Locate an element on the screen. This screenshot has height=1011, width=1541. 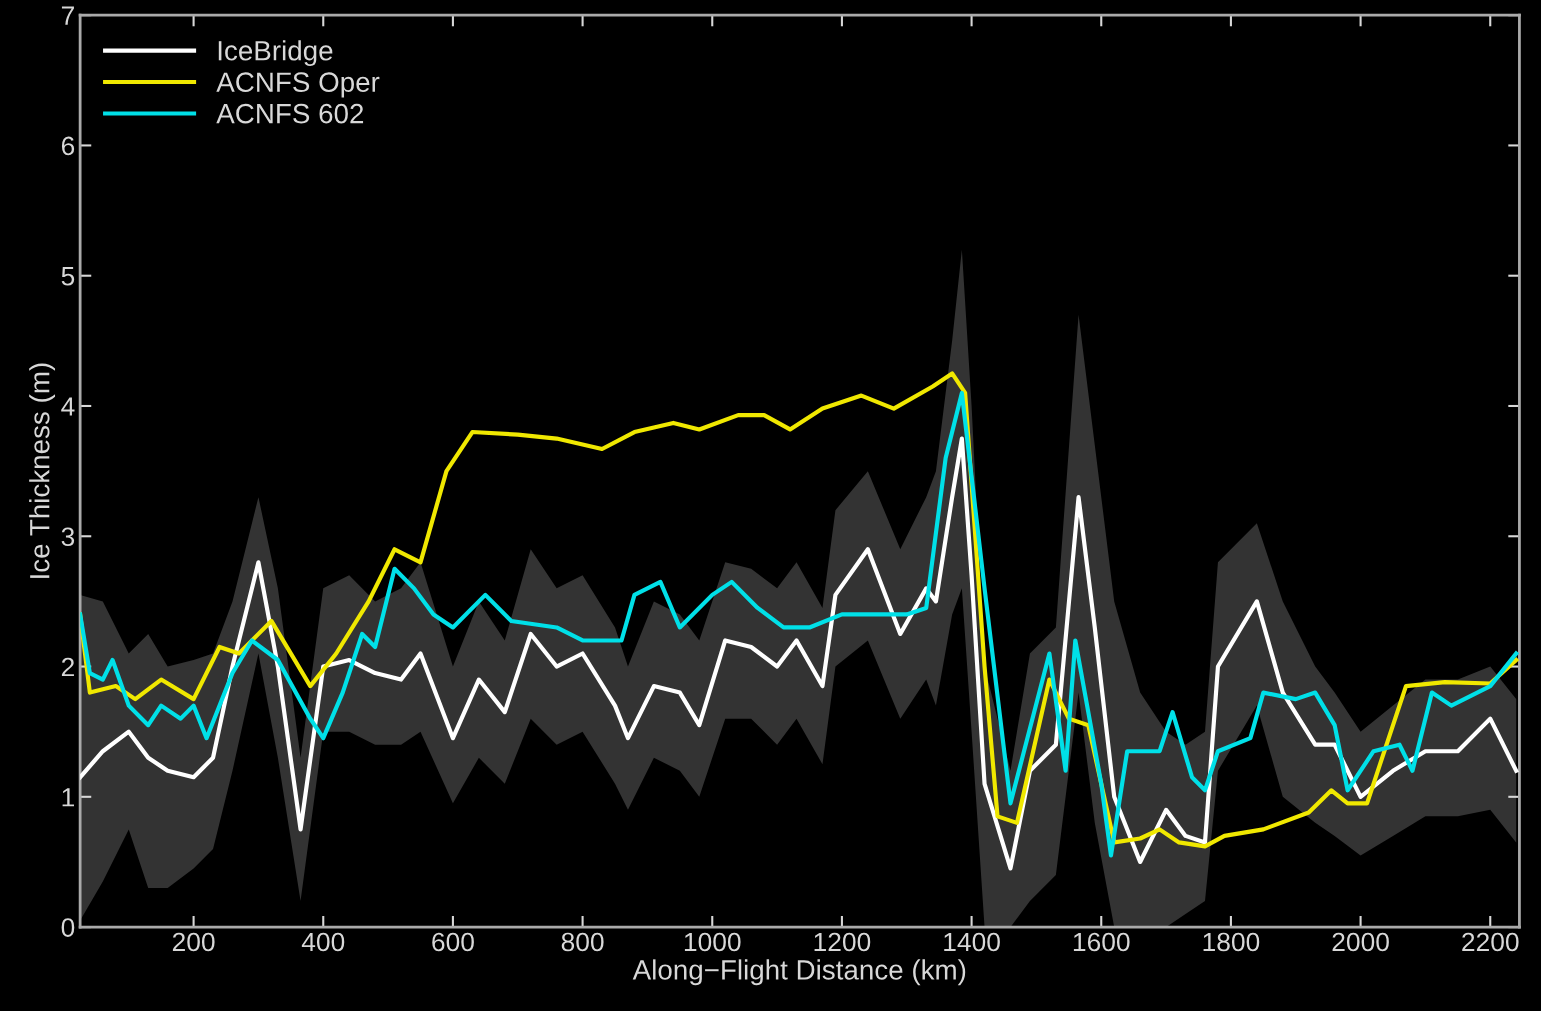
legend-label: IceBridge is located at coordinates (275, 53).